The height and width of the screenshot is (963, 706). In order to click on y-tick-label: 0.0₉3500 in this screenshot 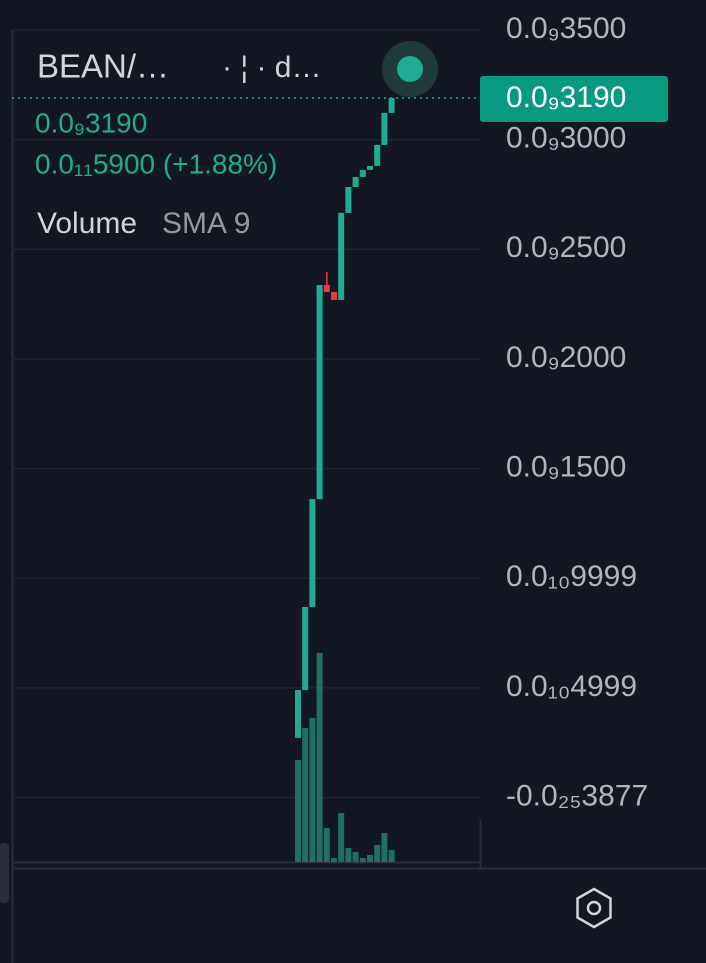, I will do `click(566, 28)`.